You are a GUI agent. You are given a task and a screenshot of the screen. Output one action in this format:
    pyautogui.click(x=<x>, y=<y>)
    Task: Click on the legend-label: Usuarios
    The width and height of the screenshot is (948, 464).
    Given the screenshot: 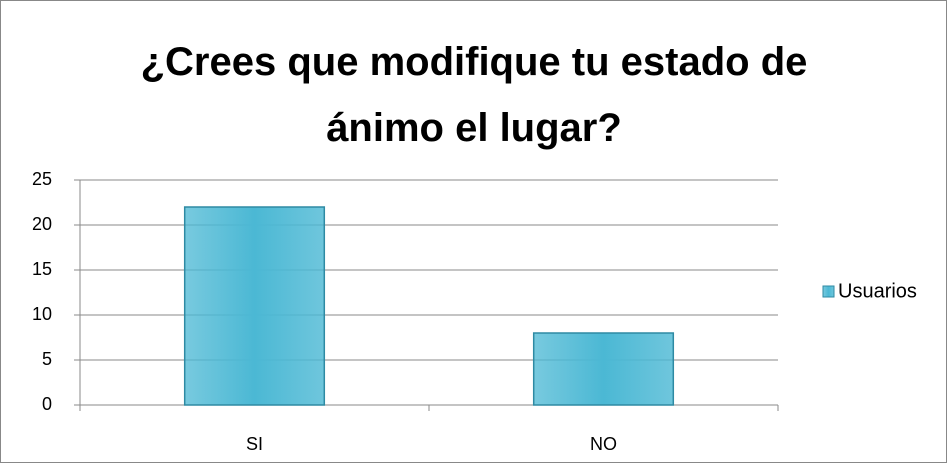 What is the action you would take?
    pyautogui.click(x=877, y=291)
    